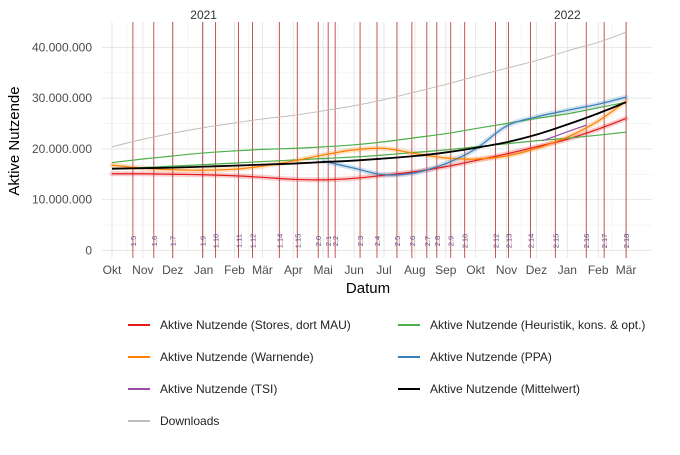 The width and height of the screenshot is (680, 455). Describe the element at coordinates (604, 241) in the screenshot. I see `version-label: 2.17` at that location.